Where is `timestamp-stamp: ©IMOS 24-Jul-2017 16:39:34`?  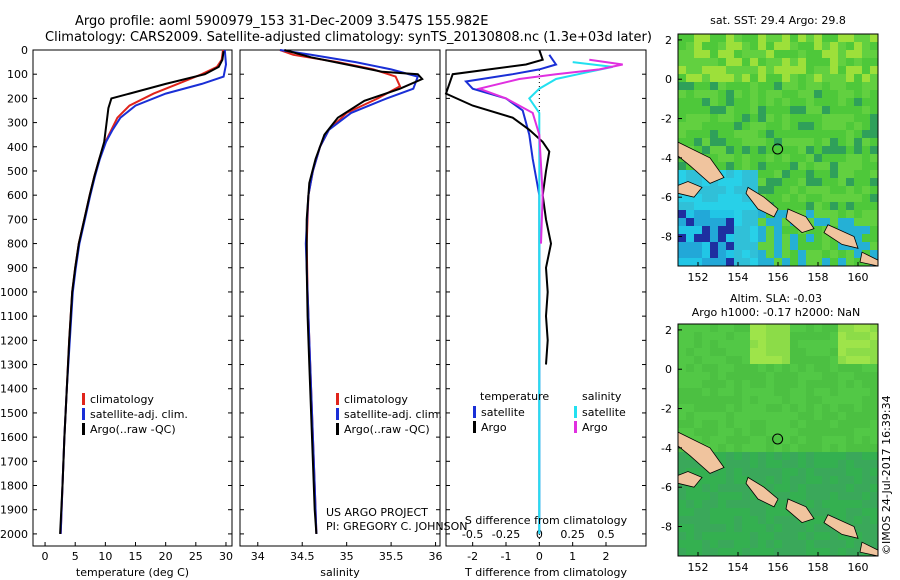 timestamp-stamp: ©IMOS 24-Jul-2017 16:39:34 is located at coordinates (886, 475).